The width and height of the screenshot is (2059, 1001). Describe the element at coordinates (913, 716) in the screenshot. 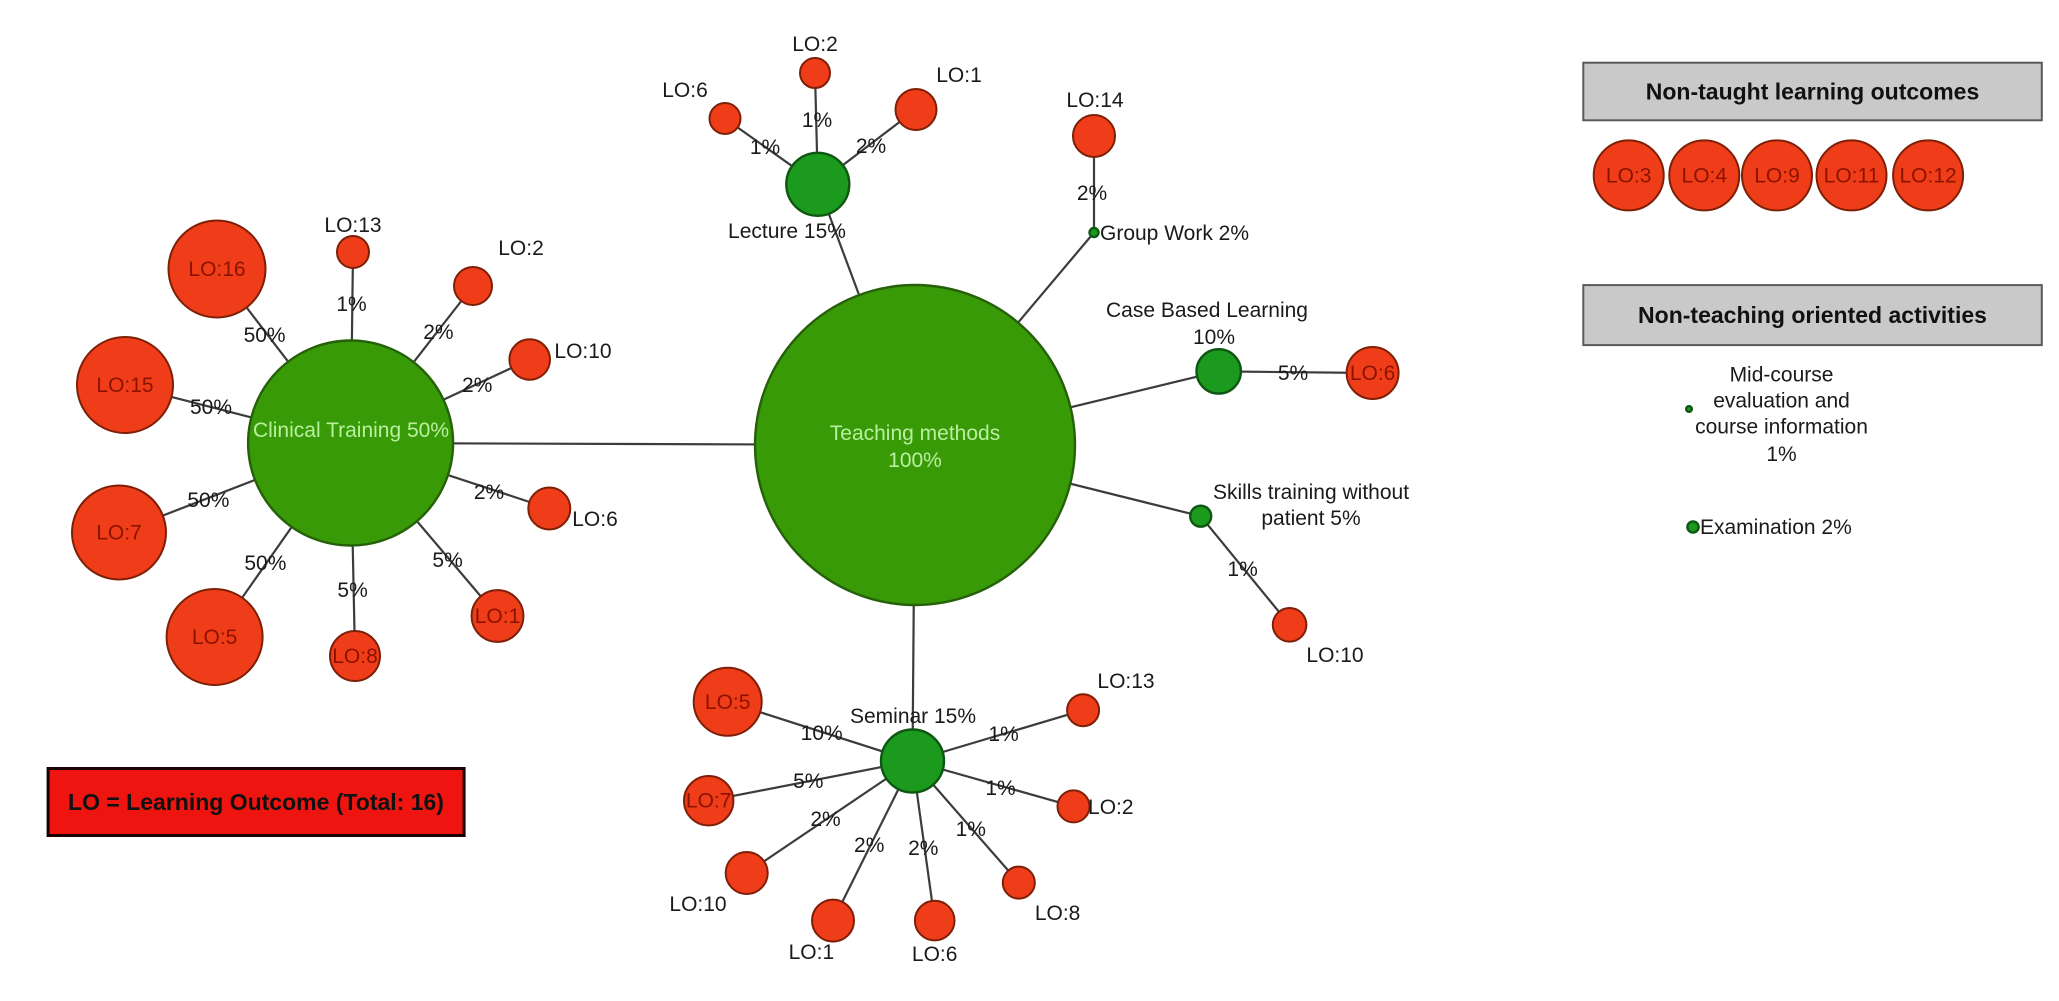

I see `svg-text: Seminar 15%` at that location.